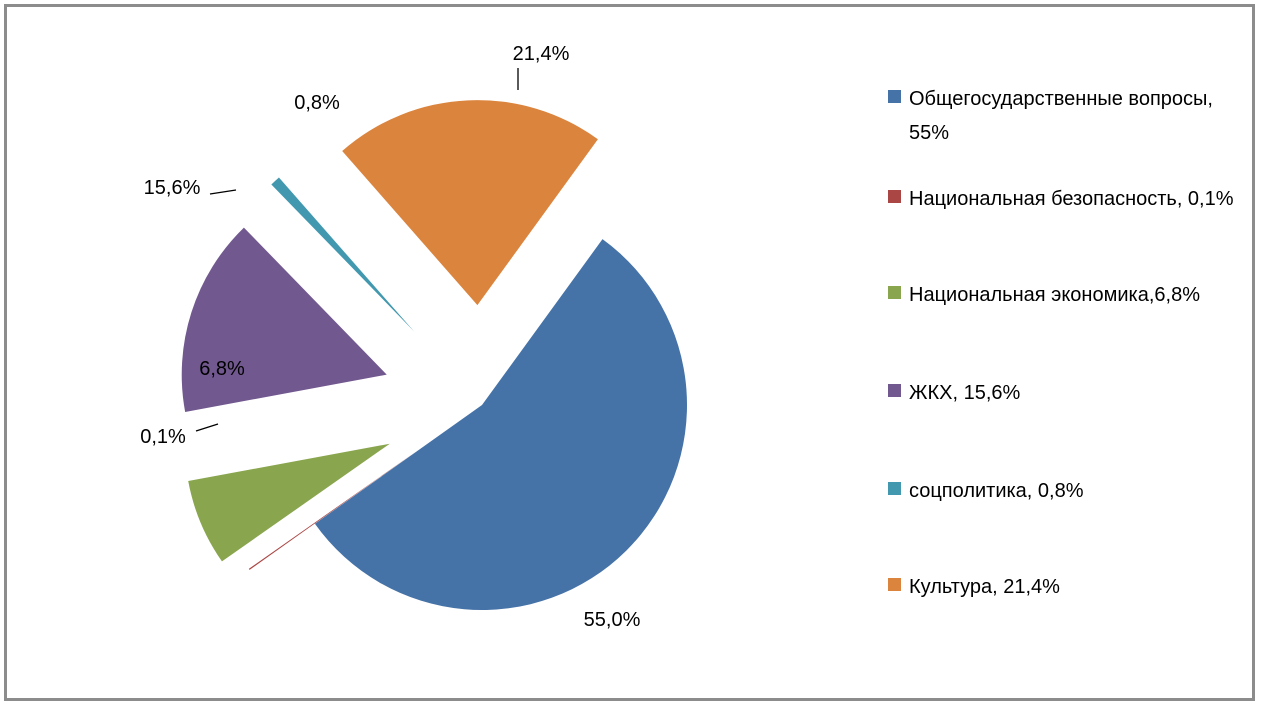  What do you see at coordinates (984, 587) in the screenshot?
I see `legend-label-culture: Культура, 21,4%` at bounding box center [984, 587].